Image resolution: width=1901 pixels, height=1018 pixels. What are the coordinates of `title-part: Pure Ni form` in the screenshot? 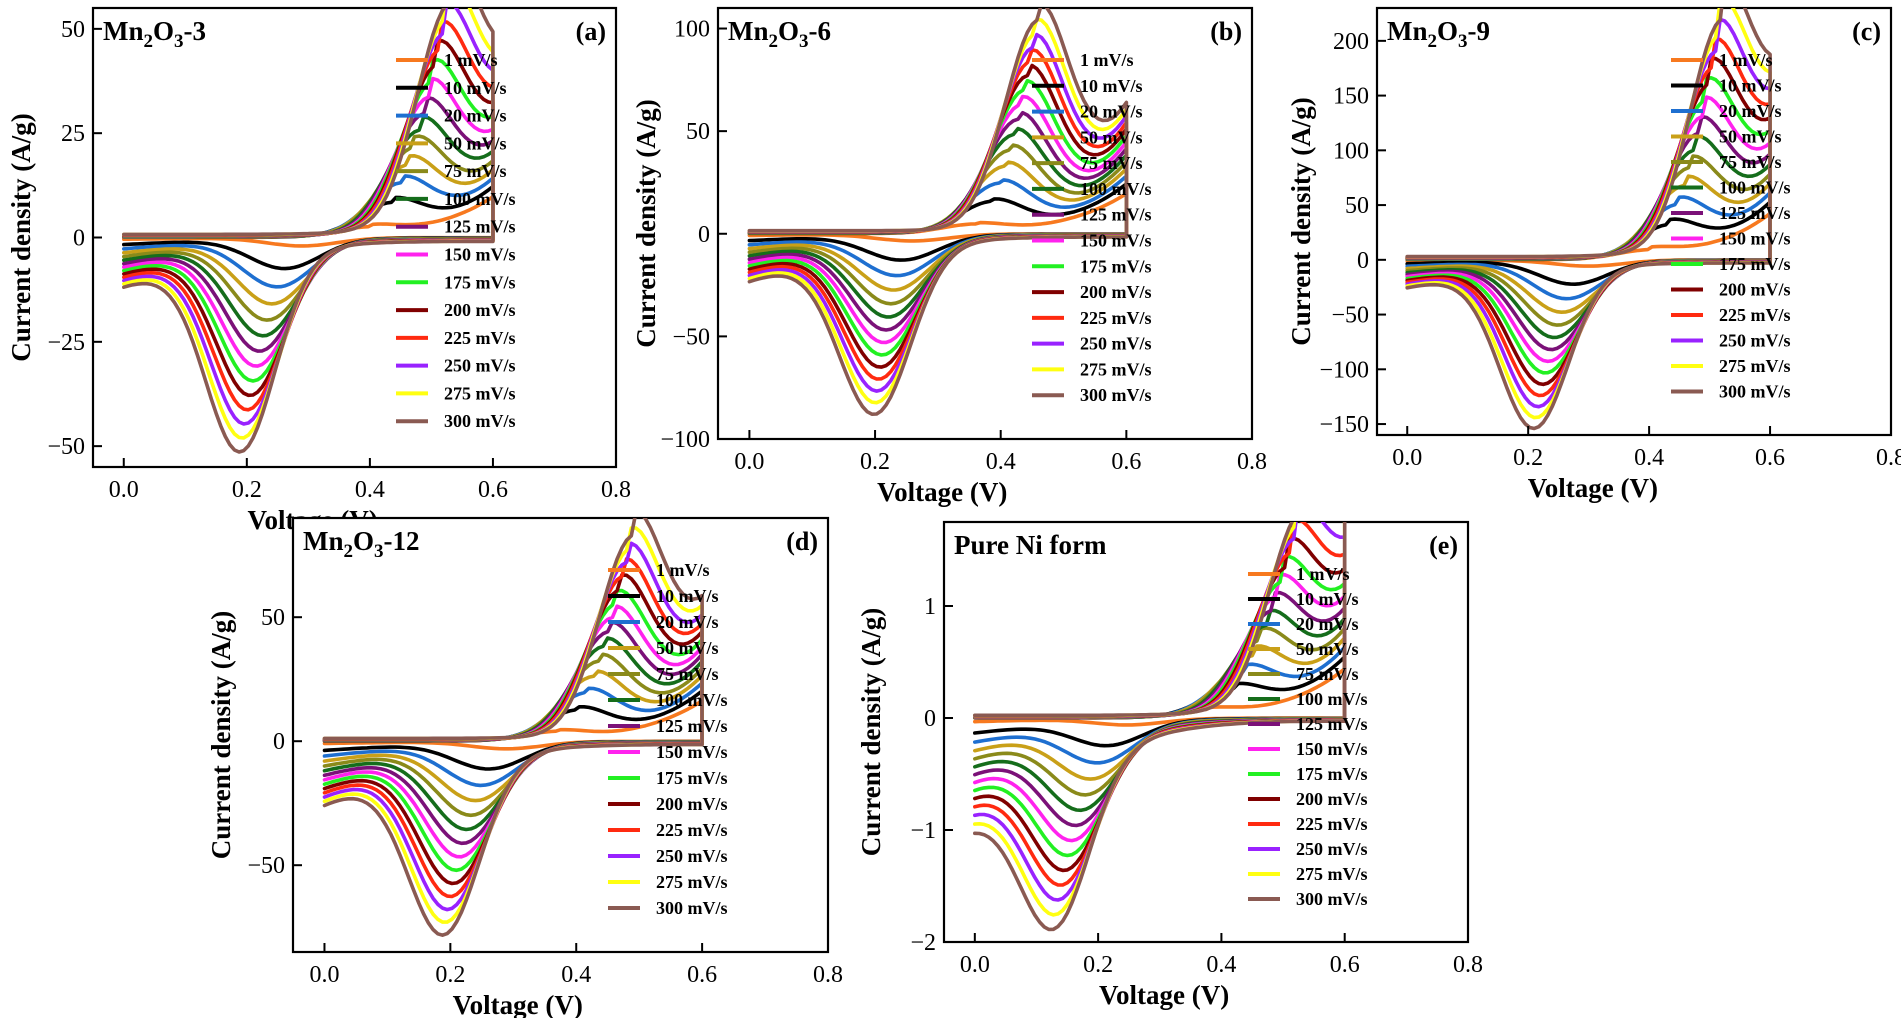 It's located at (1030, 545).